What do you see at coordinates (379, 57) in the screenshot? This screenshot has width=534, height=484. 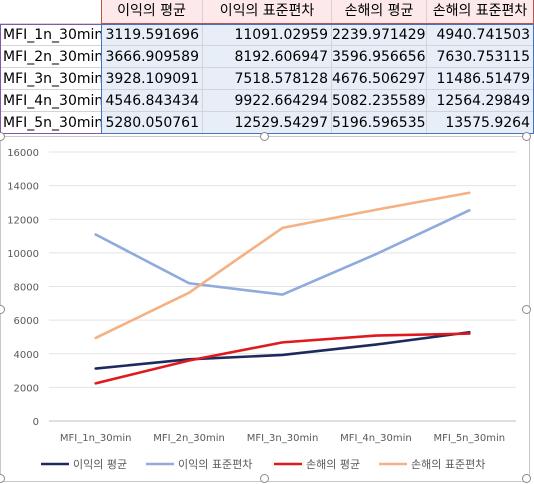 I see `data-cell: 3596.956656` at bounding box center [379, 57].